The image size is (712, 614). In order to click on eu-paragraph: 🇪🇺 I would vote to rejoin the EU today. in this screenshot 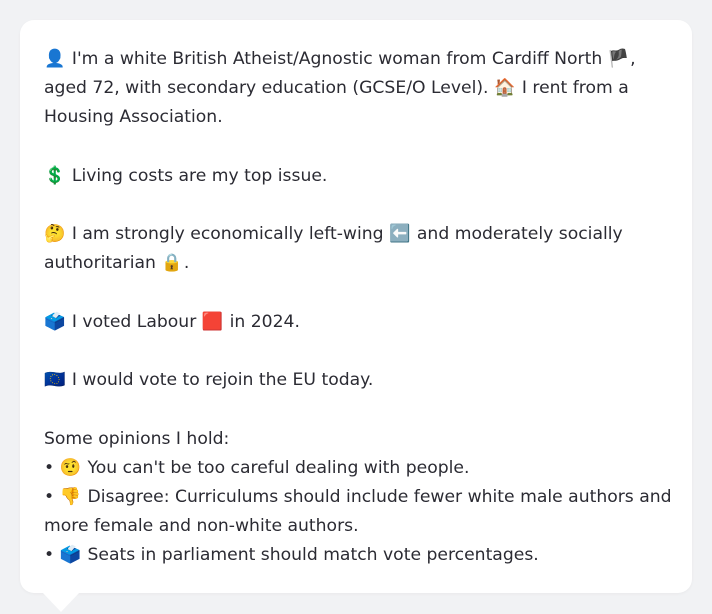, I will do `click(360, 380)`.